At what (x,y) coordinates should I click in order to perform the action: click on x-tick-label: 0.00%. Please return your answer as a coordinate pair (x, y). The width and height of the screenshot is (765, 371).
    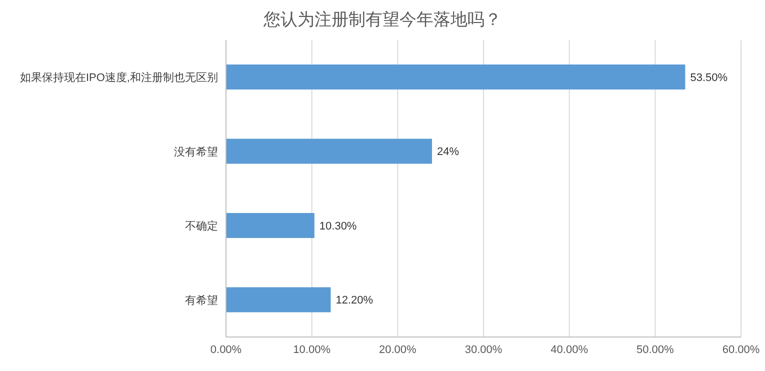
    Looking at the image, I should click on (226, 350).